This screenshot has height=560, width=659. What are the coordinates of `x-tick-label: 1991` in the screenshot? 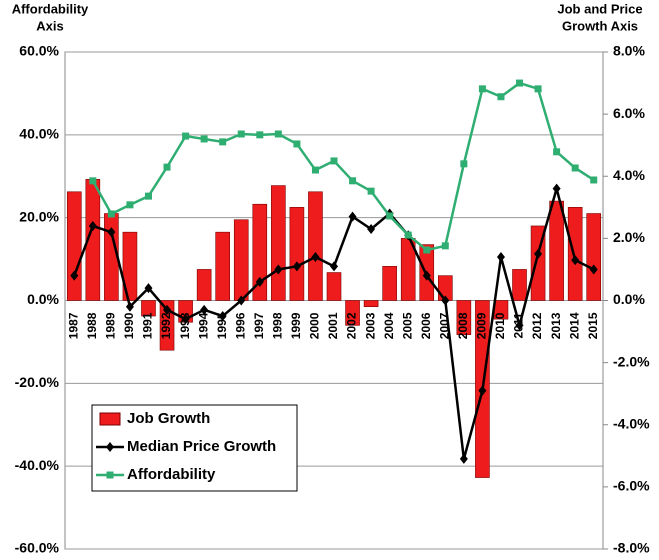 It's located at (148, 325).